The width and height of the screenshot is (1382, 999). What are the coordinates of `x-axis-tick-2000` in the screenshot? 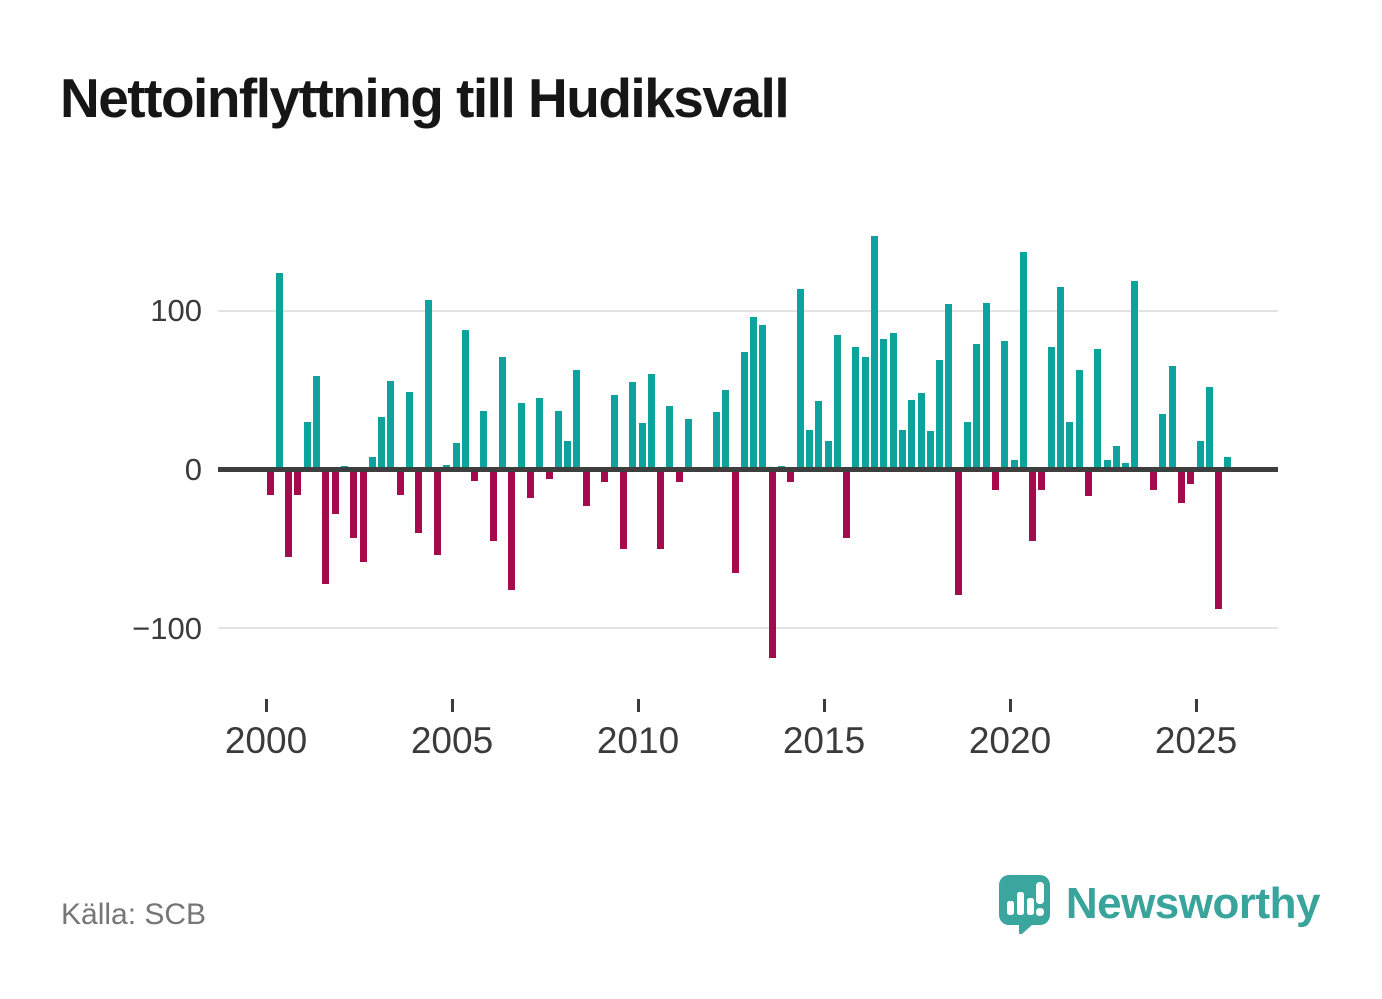 It's located at (266, 705).